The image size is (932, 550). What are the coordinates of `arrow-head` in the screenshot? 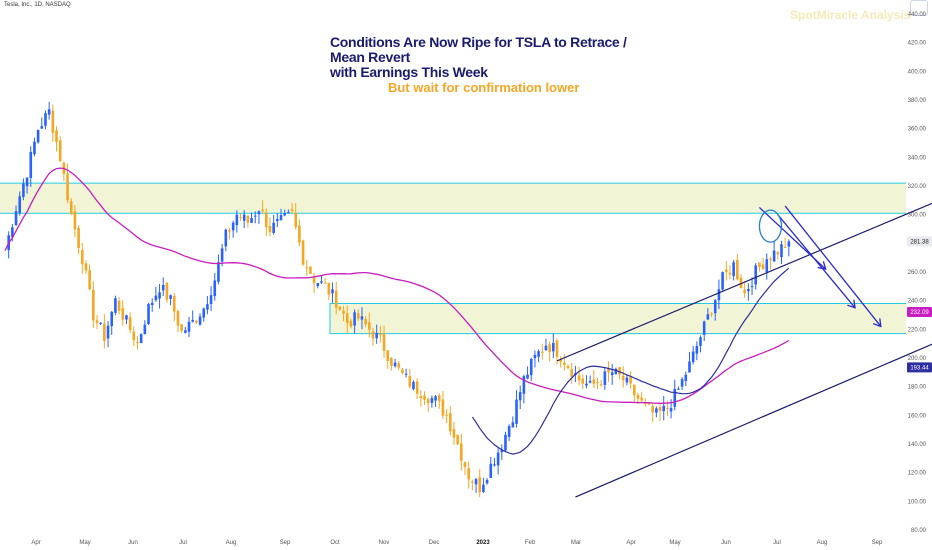 It's located at (822, 265).